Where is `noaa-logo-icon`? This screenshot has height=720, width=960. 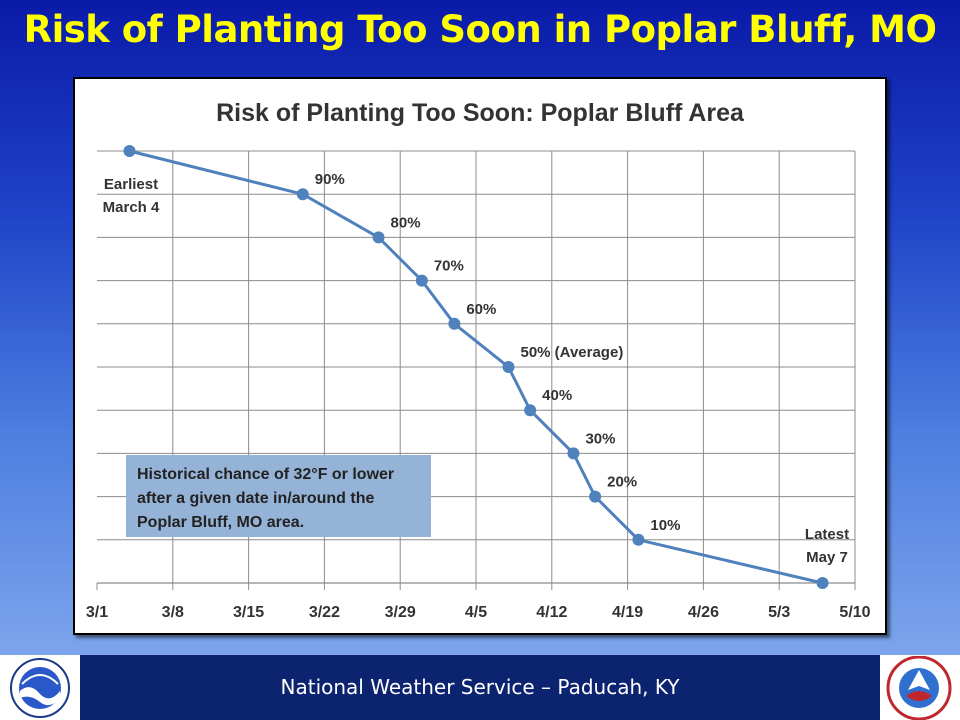 noaa-logo-icon is located at coordinates (40, 688).